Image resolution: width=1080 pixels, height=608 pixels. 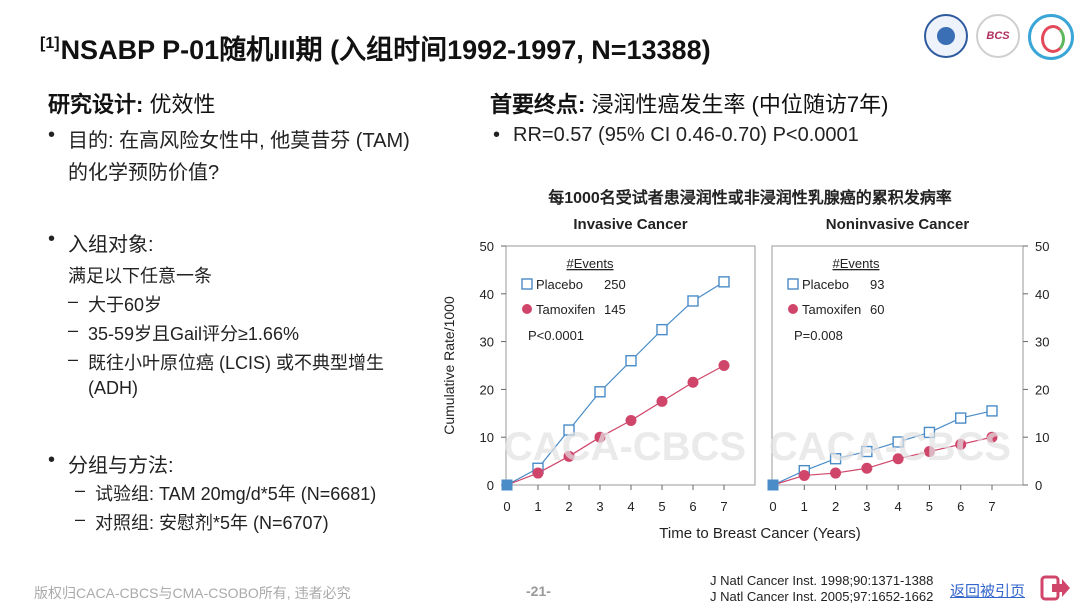 I want to click on design-label: 研究设计:, so click(x=96, y=104).